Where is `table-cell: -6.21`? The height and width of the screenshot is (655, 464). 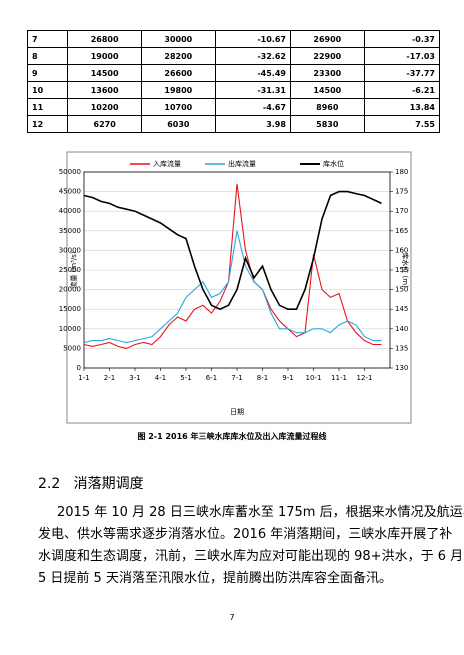
table-cell: -6.21 is located at coordinates (402, 90).